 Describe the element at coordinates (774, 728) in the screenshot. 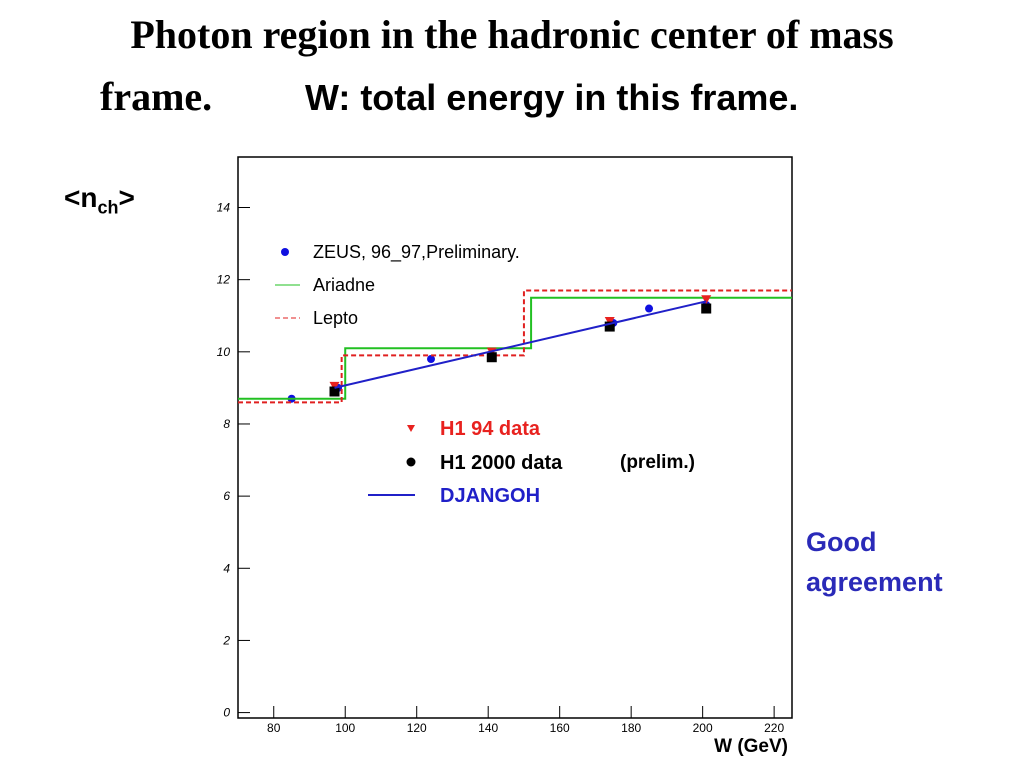

I see `x-tick-label: 220` at that location.